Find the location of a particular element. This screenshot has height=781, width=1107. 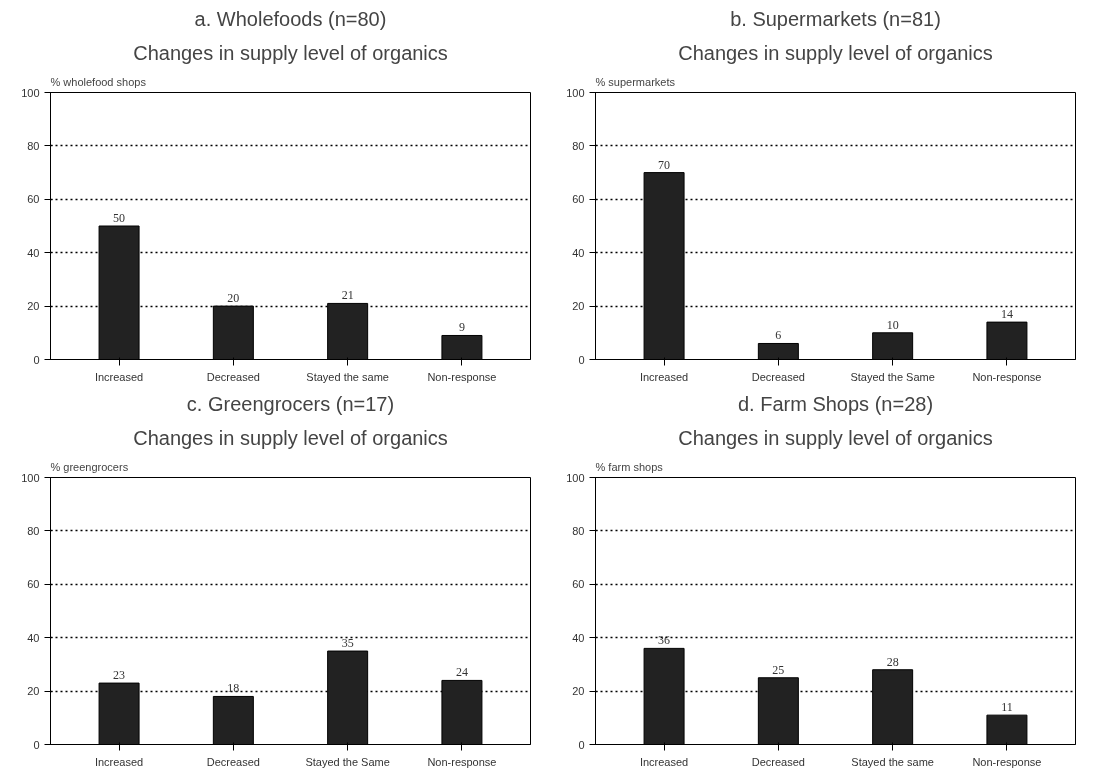

y-axis-title: % supermarkets is located at coordinates (635, 81).